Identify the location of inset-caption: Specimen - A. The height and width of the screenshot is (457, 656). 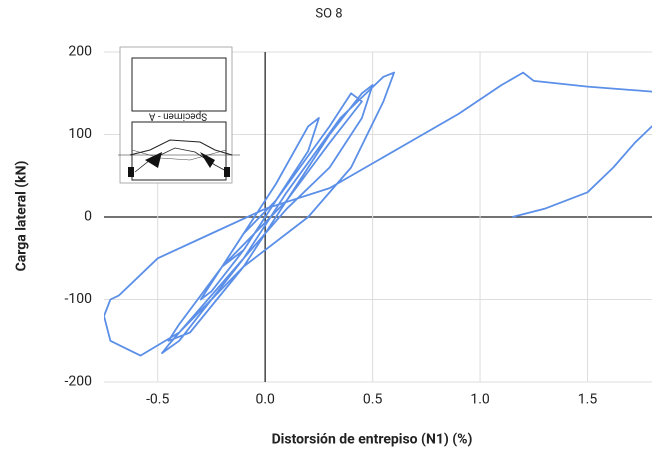
(177, 115).